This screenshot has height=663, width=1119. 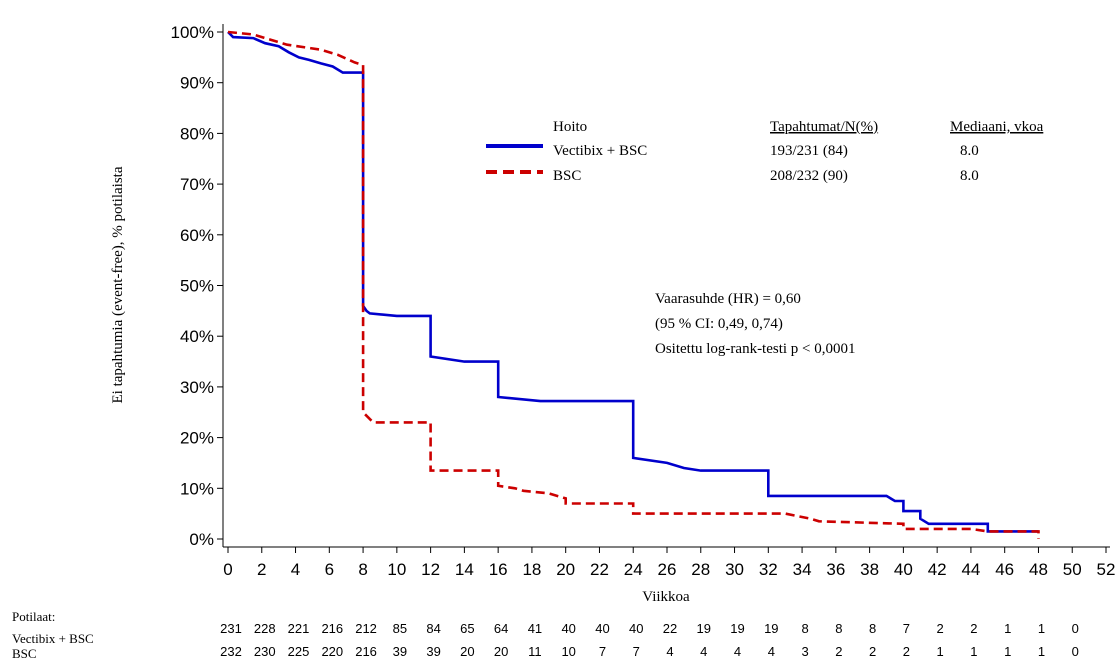 What do you see at coordinates (1106, 569) in the screenshot?
I see `x-tick-label: 52` at bounding box center [1106, 569].